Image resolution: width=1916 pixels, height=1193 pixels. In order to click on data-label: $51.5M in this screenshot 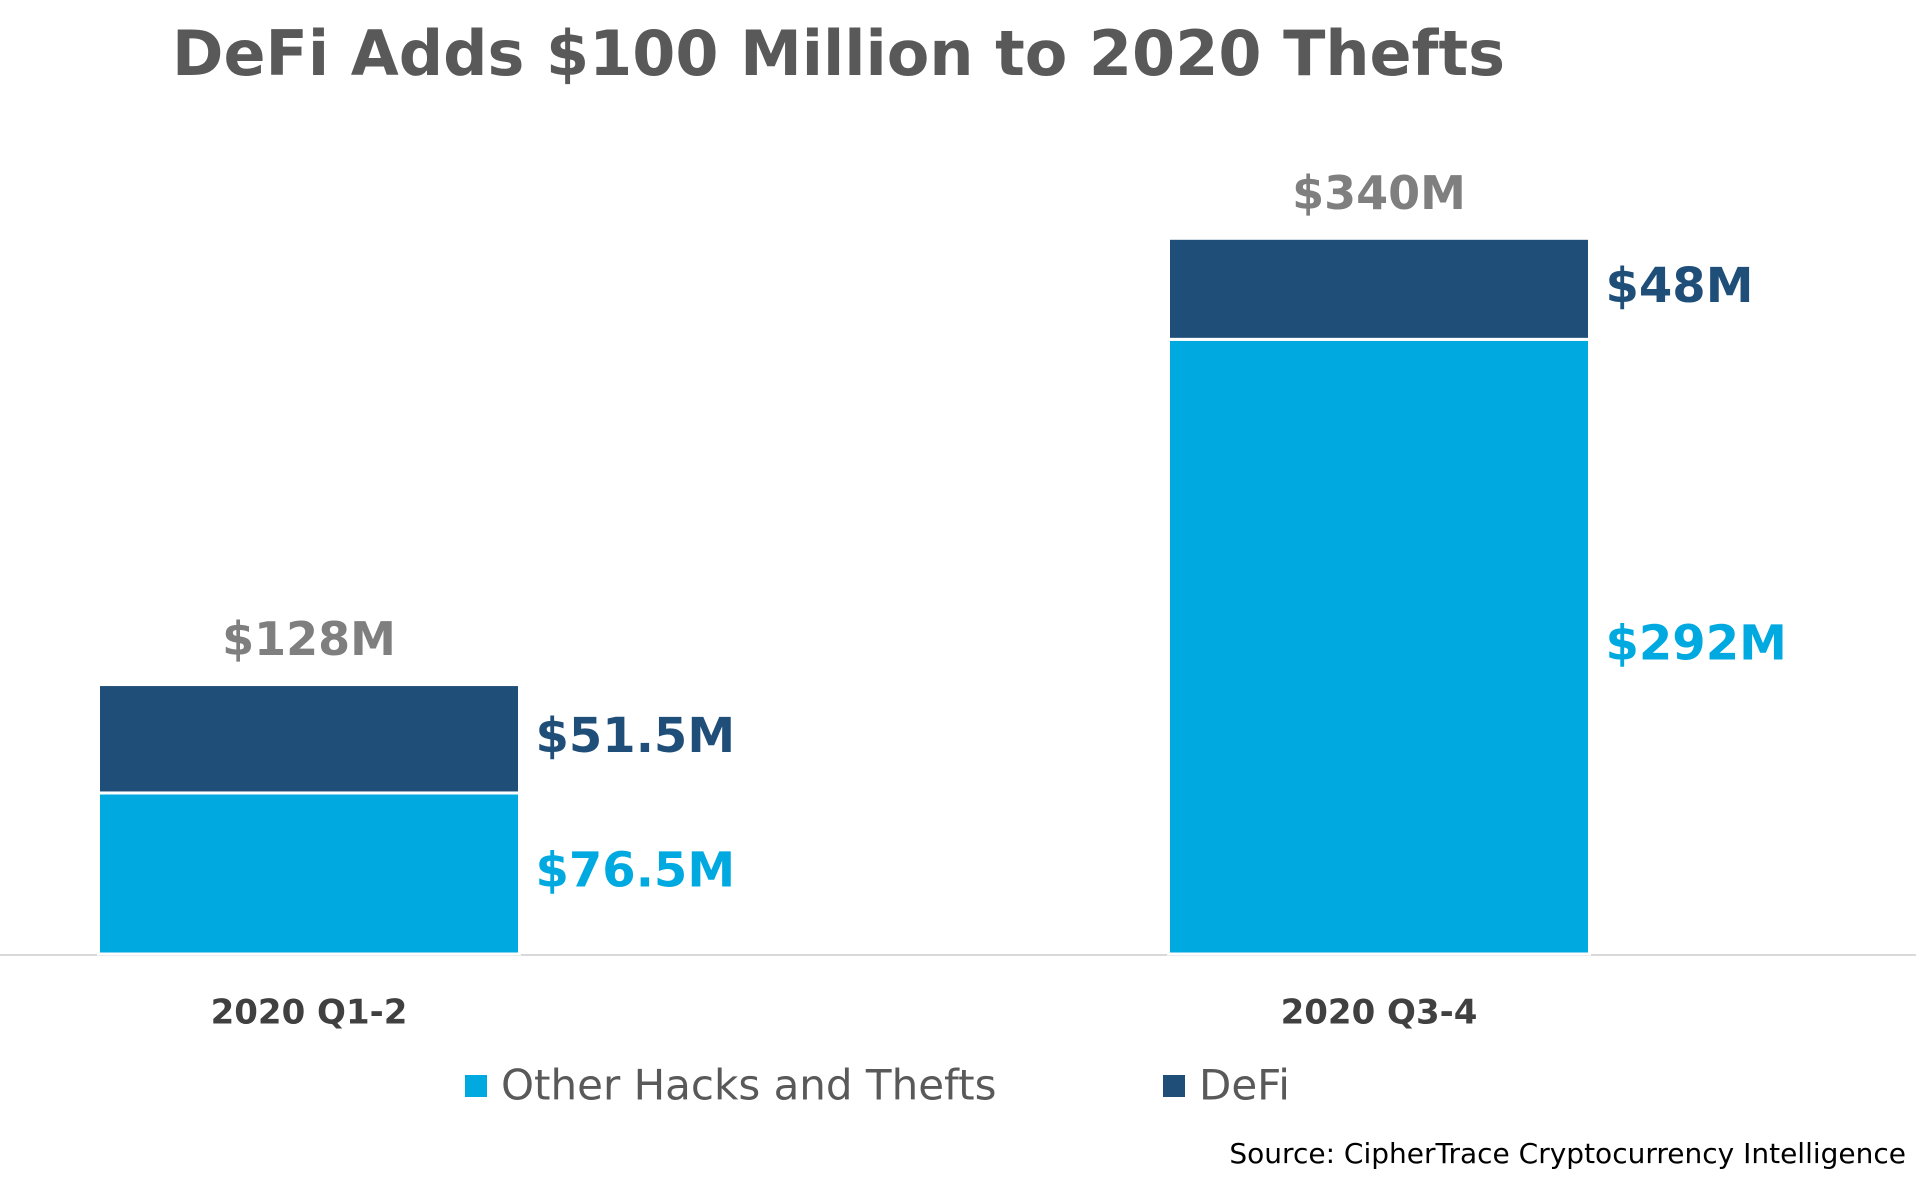, I will do `click(636, 736)`.